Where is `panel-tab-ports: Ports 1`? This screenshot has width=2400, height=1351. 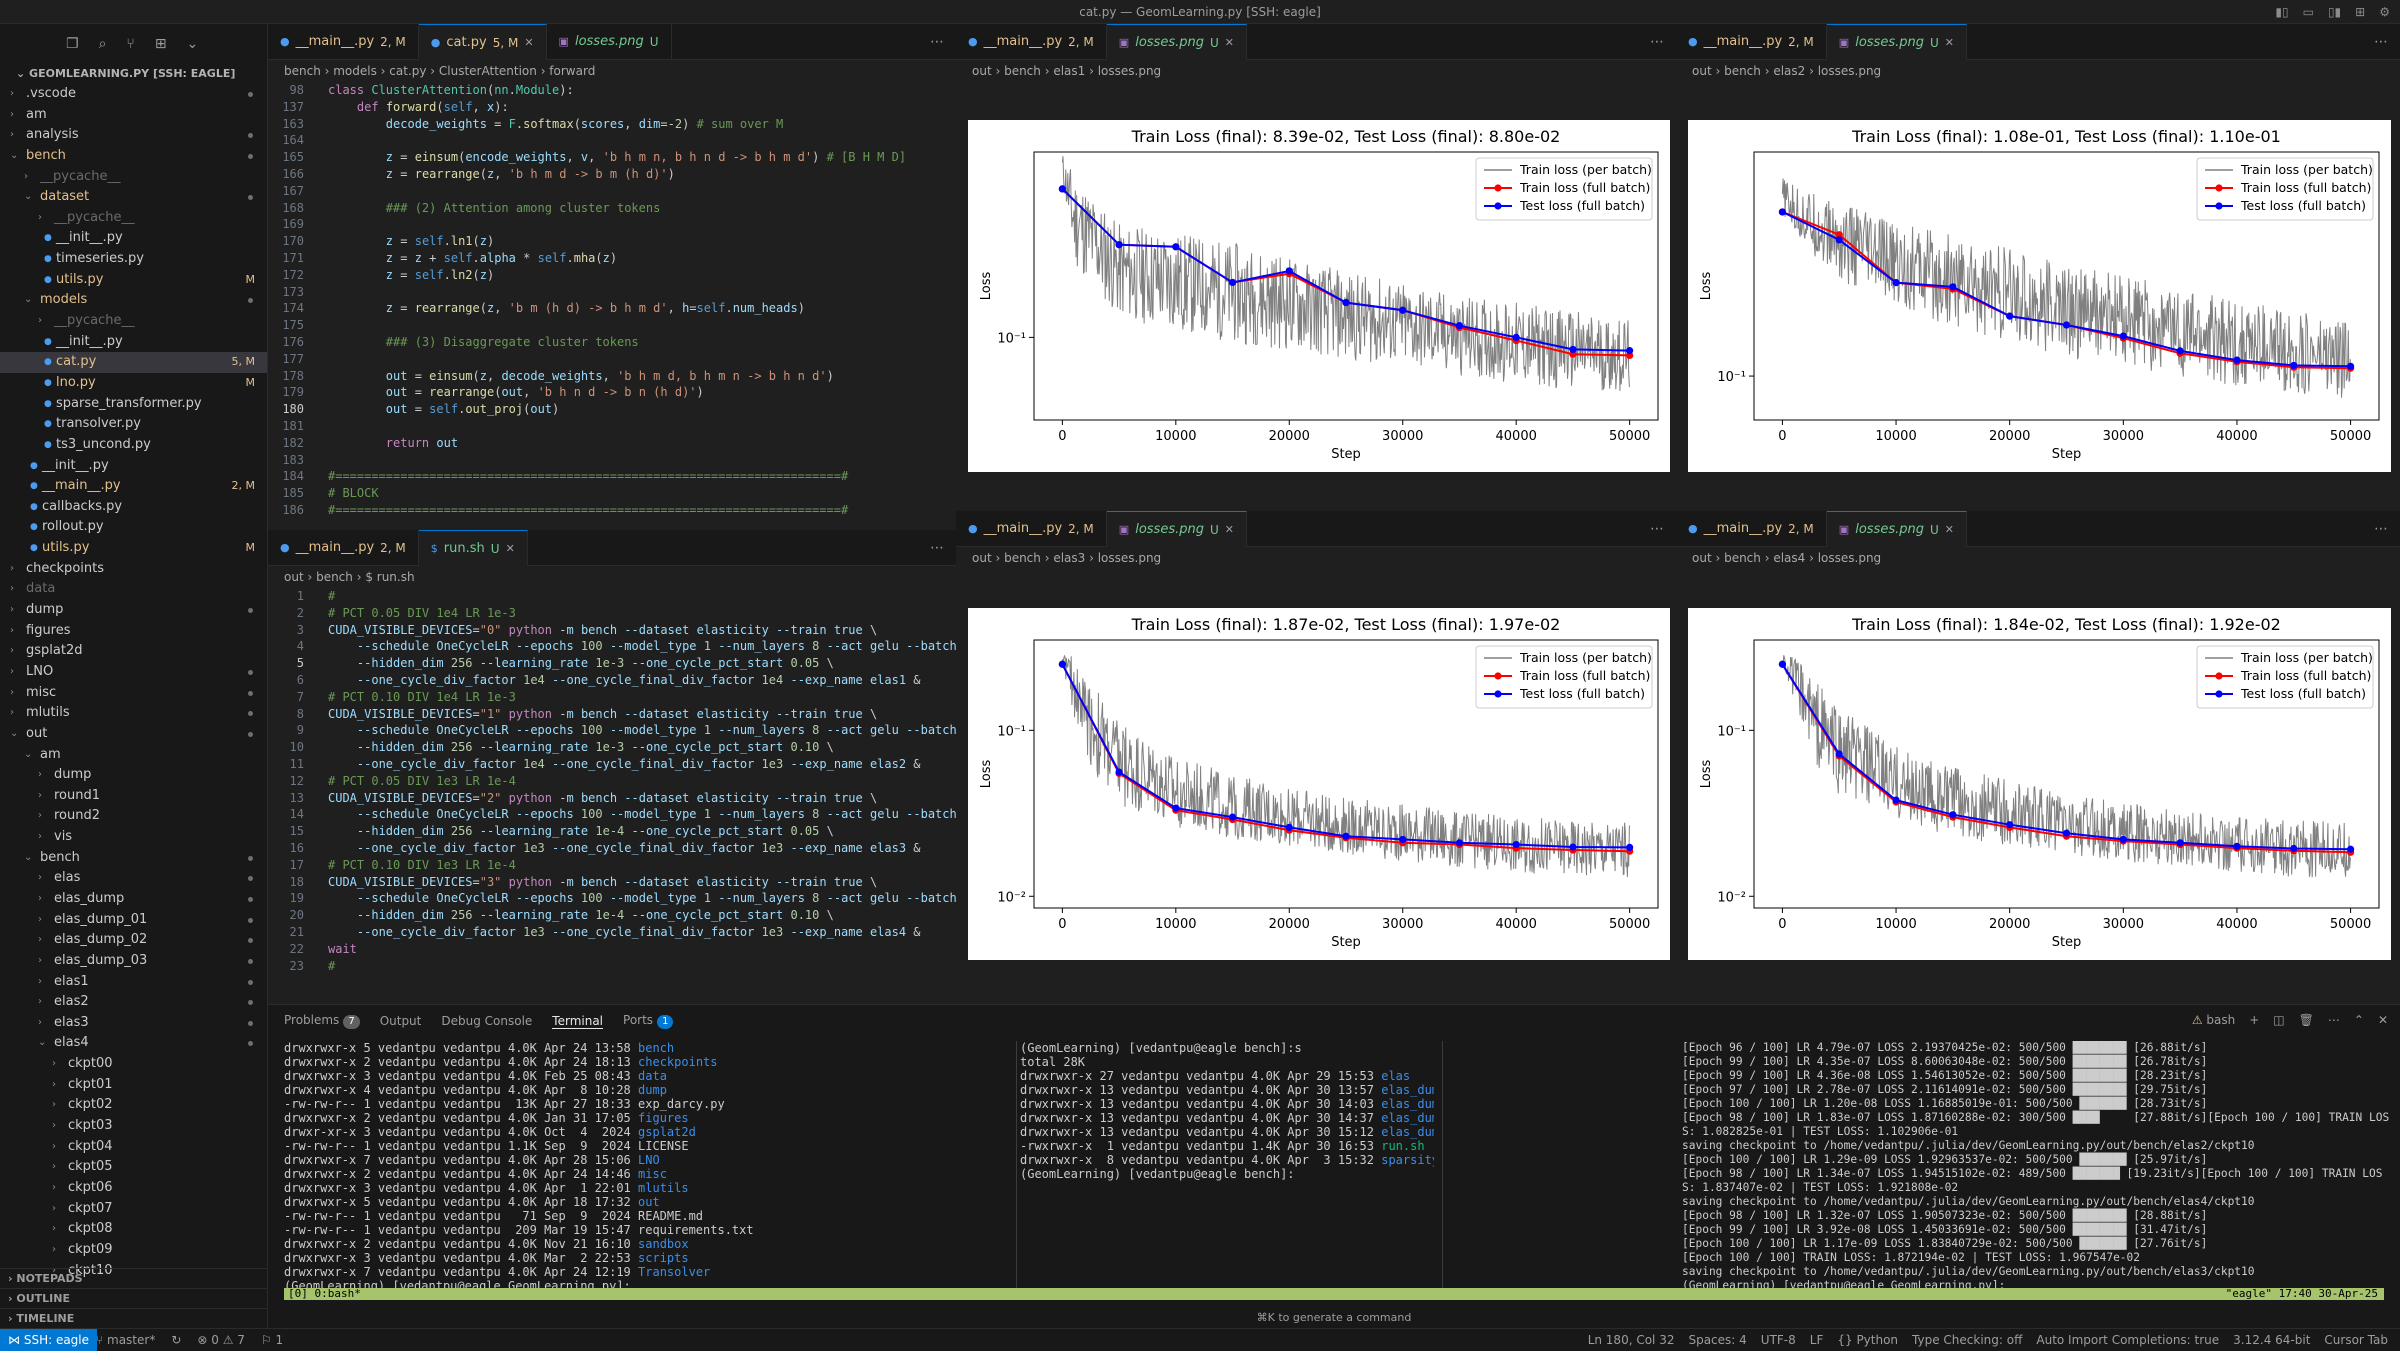 panel-tab-ports: Ports 1 is located at coordinates (648, 1021).